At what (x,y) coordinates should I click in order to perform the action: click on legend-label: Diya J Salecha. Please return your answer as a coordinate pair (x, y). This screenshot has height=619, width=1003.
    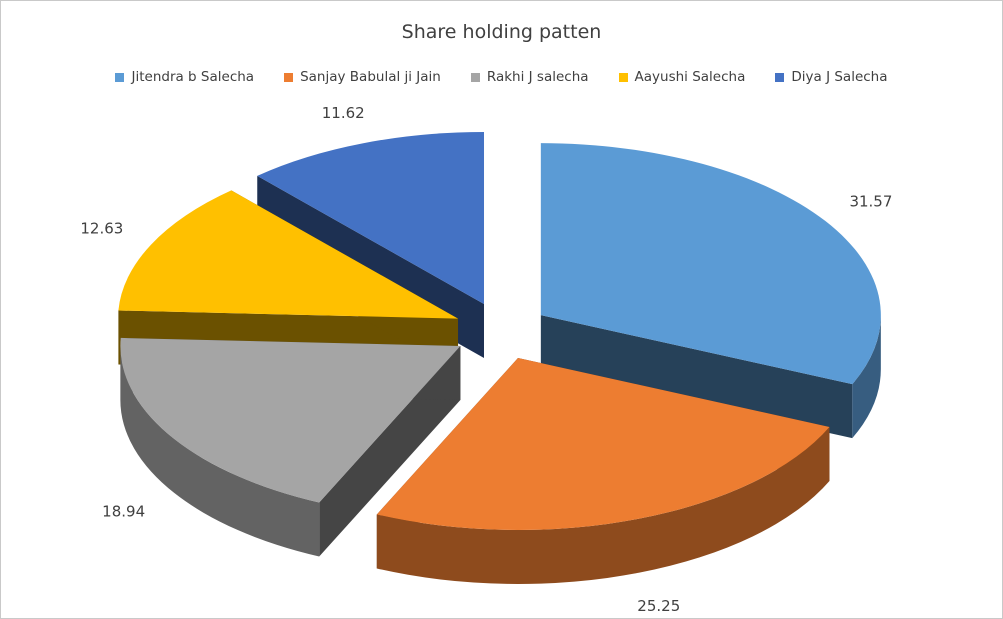
    Looking at the image, I should click on (839, 77).